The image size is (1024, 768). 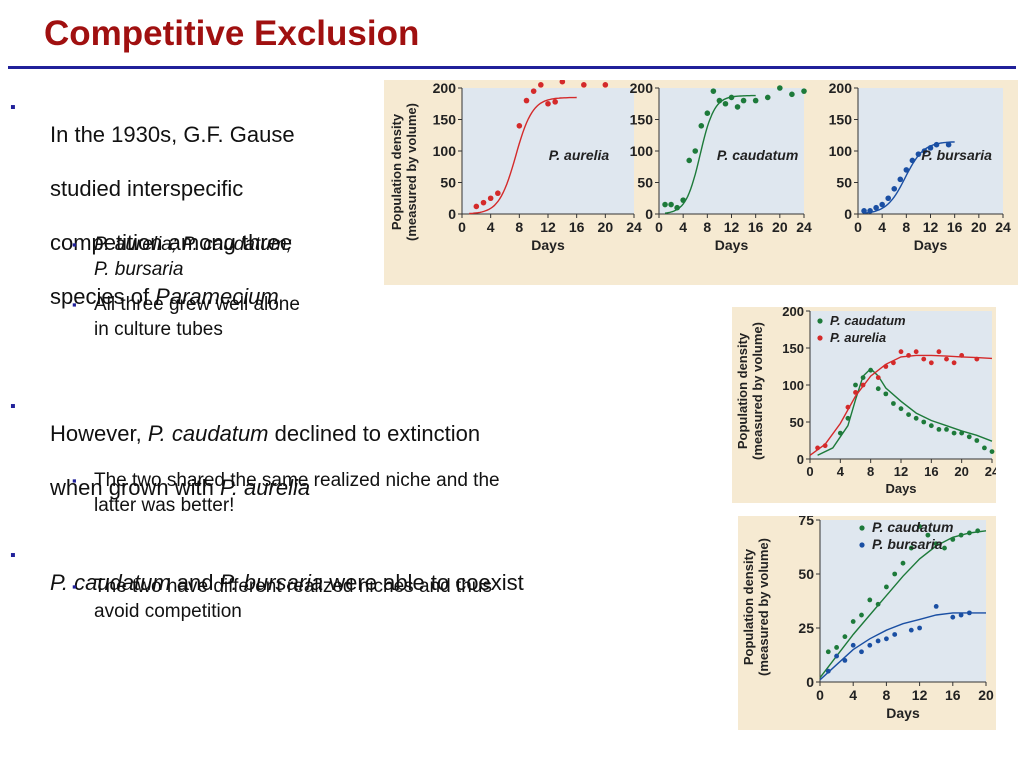 What do you see at coordinates (208, 433) in the screenshot?
I see `bullet-2-species-1: P. caudatum` at bounding box center [208, 433].